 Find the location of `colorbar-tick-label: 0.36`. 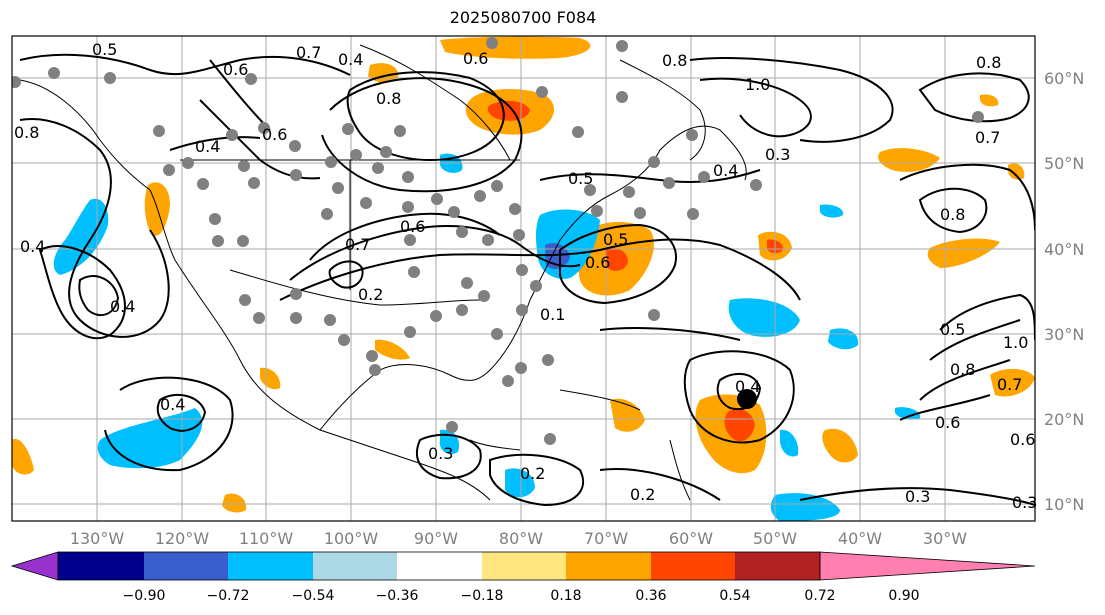

colorbar-tick-label: 0.36 is located at coordinates (650, 596).